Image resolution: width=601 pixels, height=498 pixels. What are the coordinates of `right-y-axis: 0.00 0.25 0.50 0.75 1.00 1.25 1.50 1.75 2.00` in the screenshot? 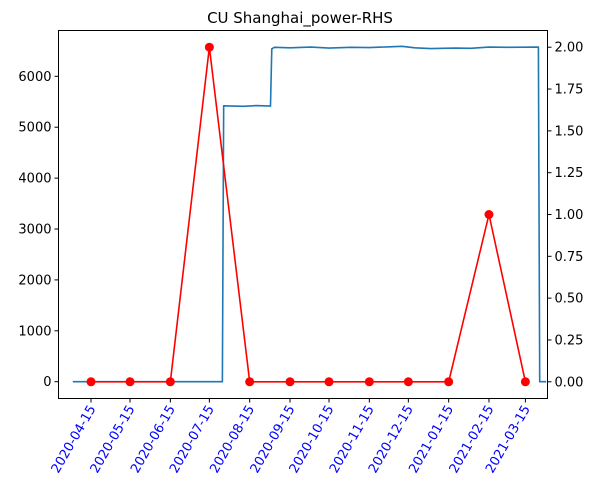 It's located at (565, 215).